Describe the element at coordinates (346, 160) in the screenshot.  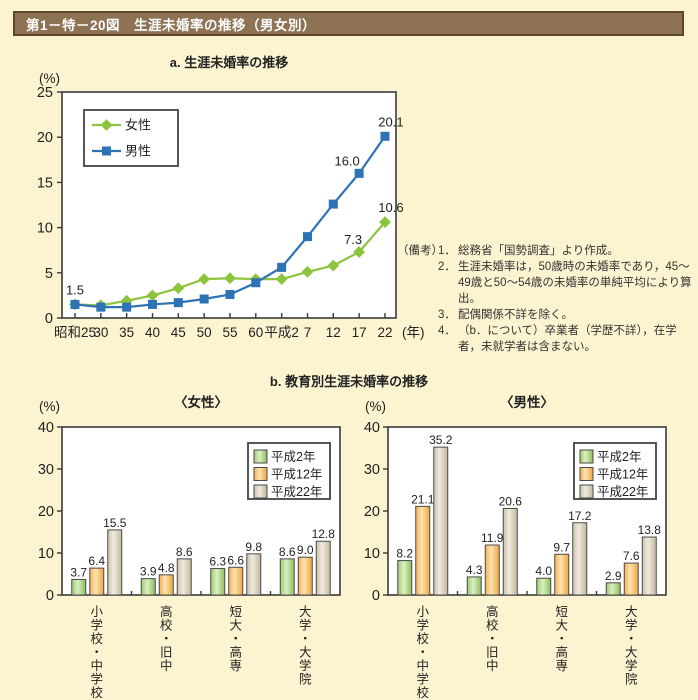
I see `data-label: 16.0` at that location.